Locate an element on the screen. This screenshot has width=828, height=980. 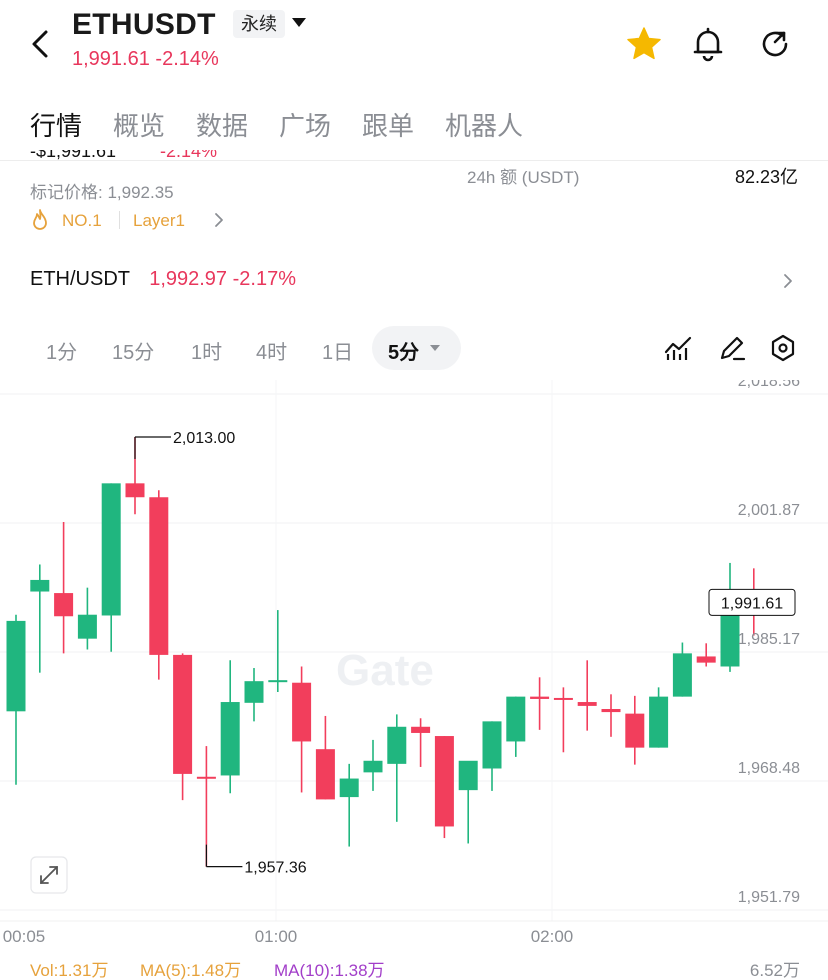
interval-selector: 1分 15分 1时 4时 1日 5分 is located at coordinates (414, 348).